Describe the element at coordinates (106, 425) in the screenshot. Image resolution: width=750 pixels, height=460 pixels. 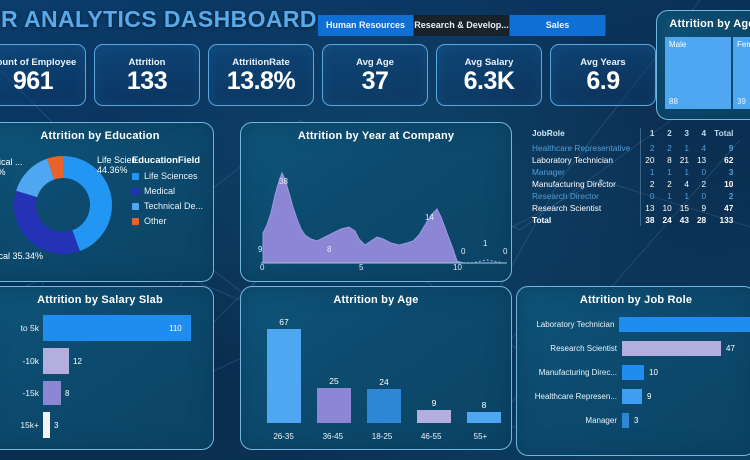
I see `bar-row-15k-plus: 15k+ 3` at that location.